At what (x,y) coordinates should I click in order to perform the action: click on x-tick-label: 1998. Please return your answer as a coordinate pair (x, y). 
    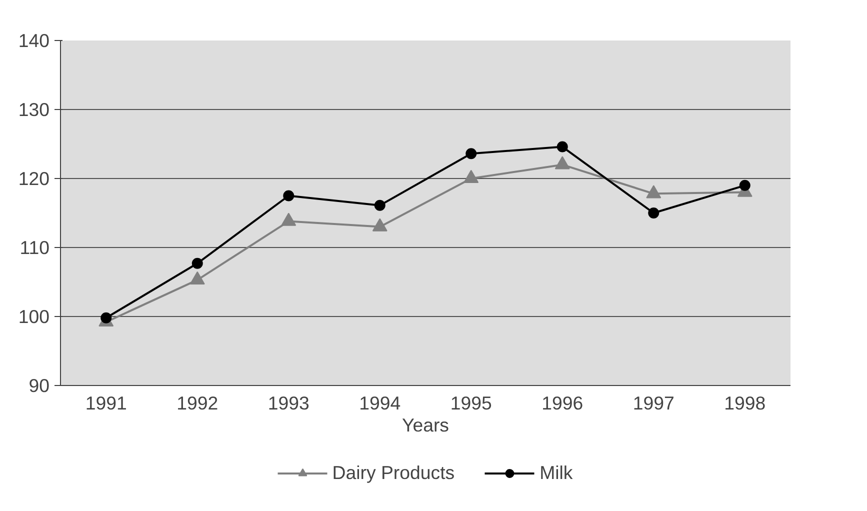
    Looking at the image, I should click on (745, 403).